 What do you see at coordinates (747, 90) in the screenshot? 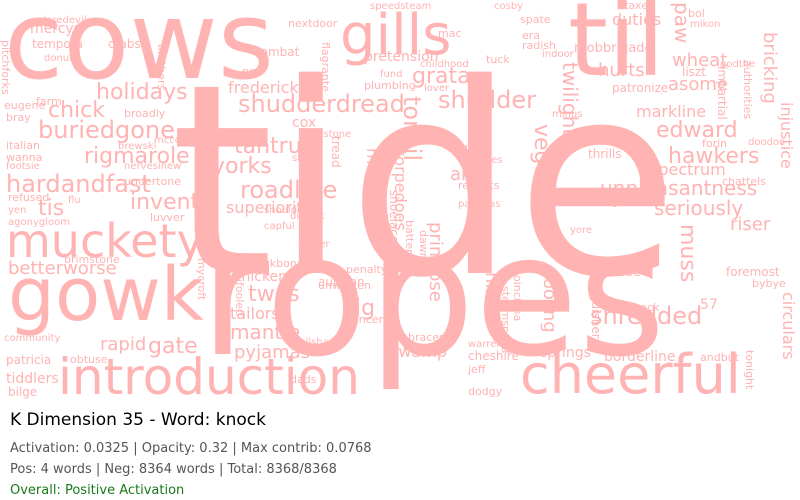
I see `cloud-word: authorities` at bounding box center [747, 90].